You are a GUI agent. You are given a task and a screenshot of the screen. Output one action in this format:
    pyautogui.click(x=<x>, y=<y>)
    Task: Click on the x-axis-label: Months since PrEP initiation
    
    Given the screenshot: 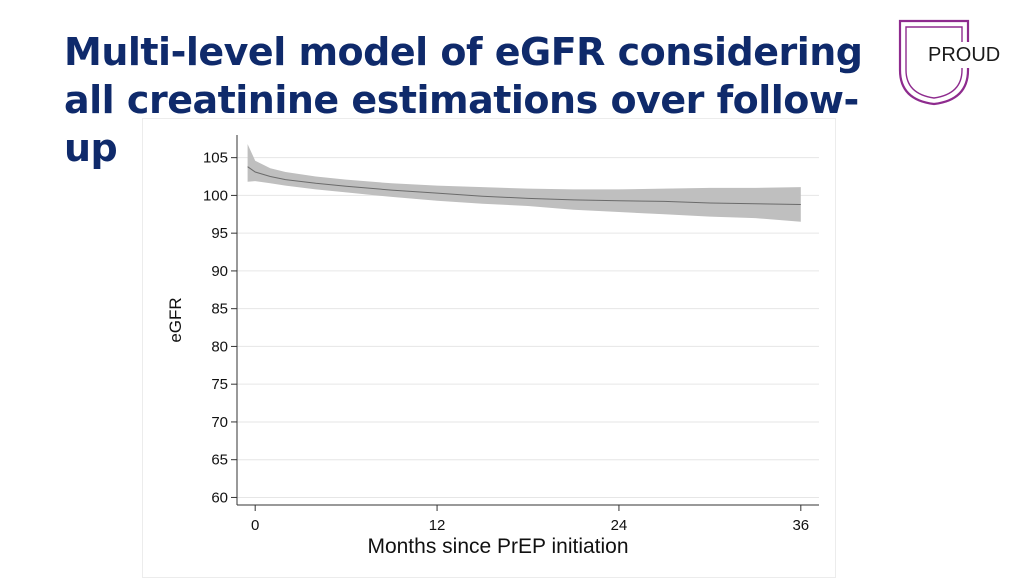 What is the action you would take?
    pyautogui.click(x=497, y=546)
    